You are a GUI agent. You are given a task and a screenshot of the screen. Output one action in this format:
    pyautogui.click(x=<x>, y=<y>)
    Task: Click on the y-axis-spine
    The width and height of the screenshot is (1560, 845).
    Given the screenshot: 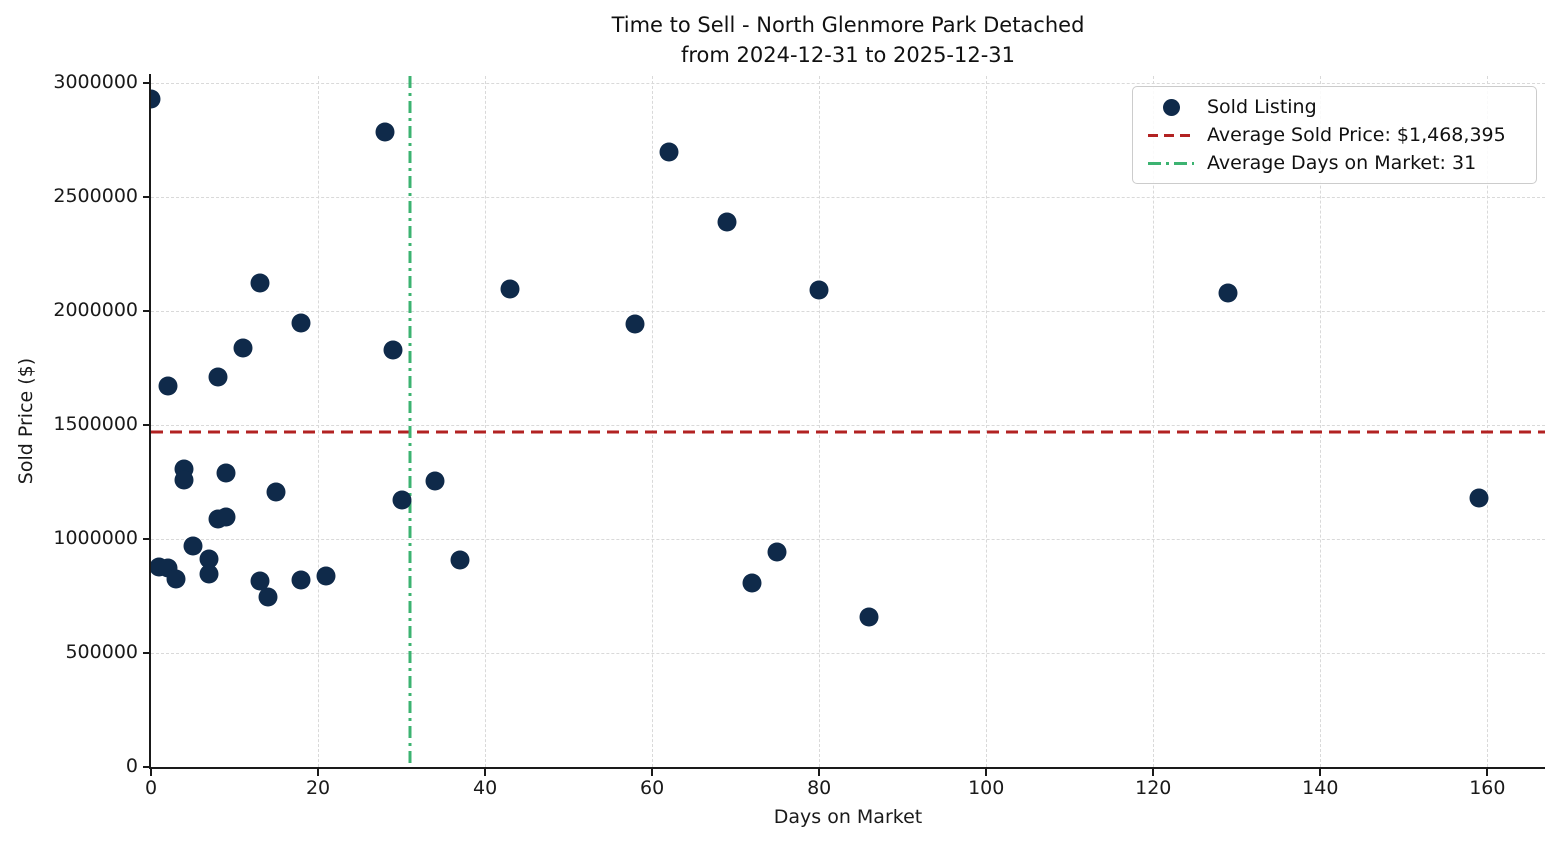 What is the action you would take?
    pyautogui.click(x=150, y=421)
    